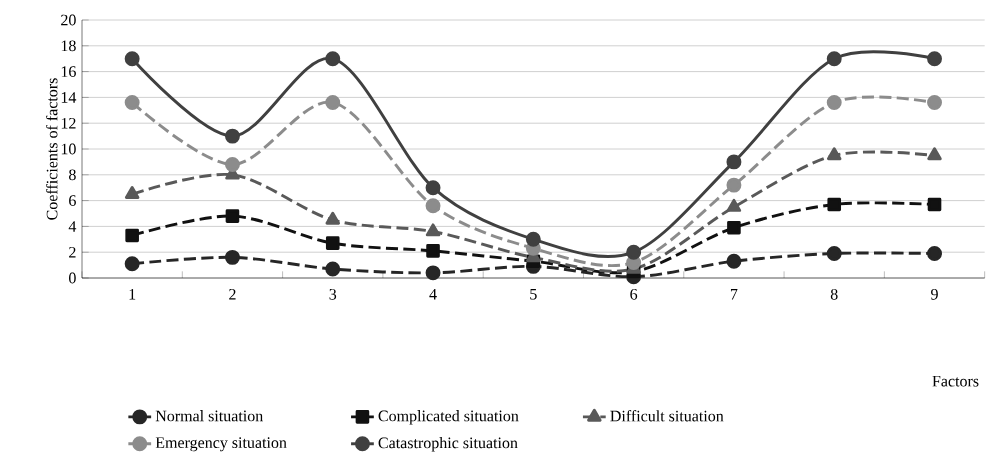 The image size is (1005, 472). Describe the element at coordinates (72, 226) in the screenshot. I see `y-tick-label: 4` at that location.